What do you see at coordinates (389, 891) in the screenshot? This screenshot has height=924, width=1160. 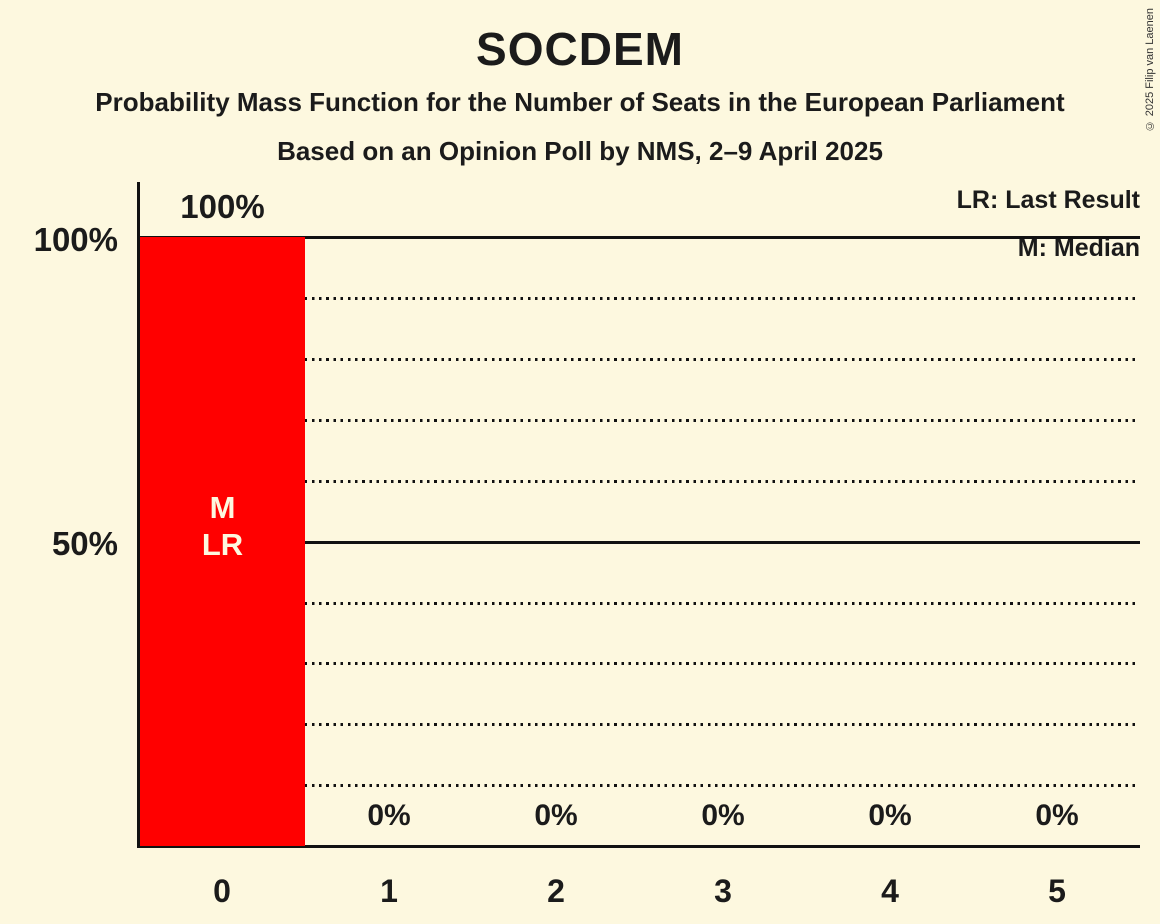 I see `x-tick-label-1: 1` at bounding box center [389, 891].